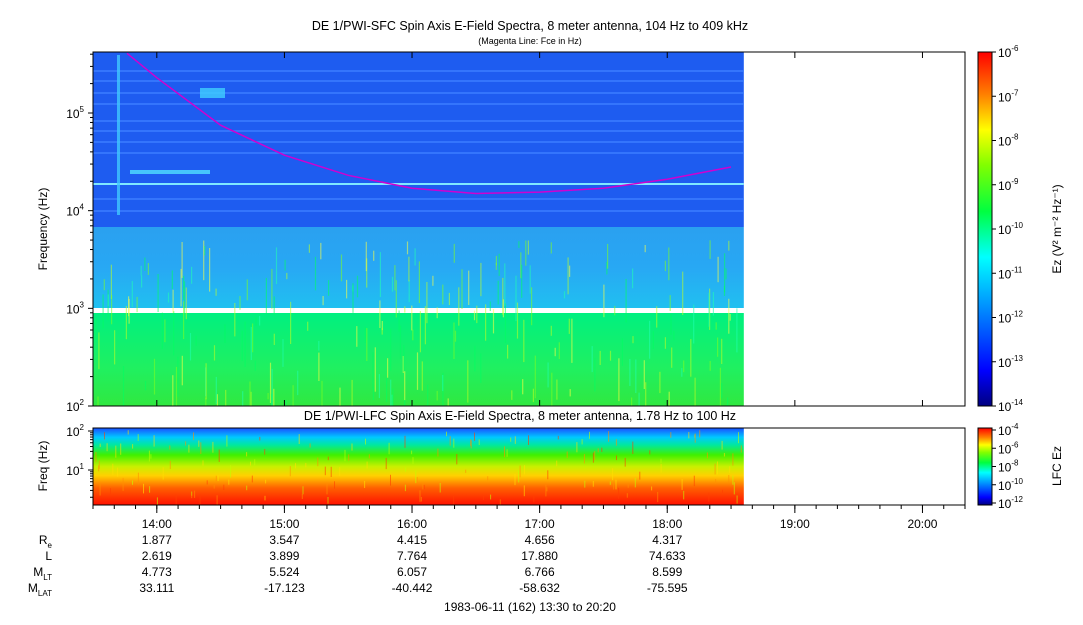  What do you see at coordinates (539, 556) in the screenshot?
I see `ephemeris-value: 17.880` at bounding box center [539, 556].